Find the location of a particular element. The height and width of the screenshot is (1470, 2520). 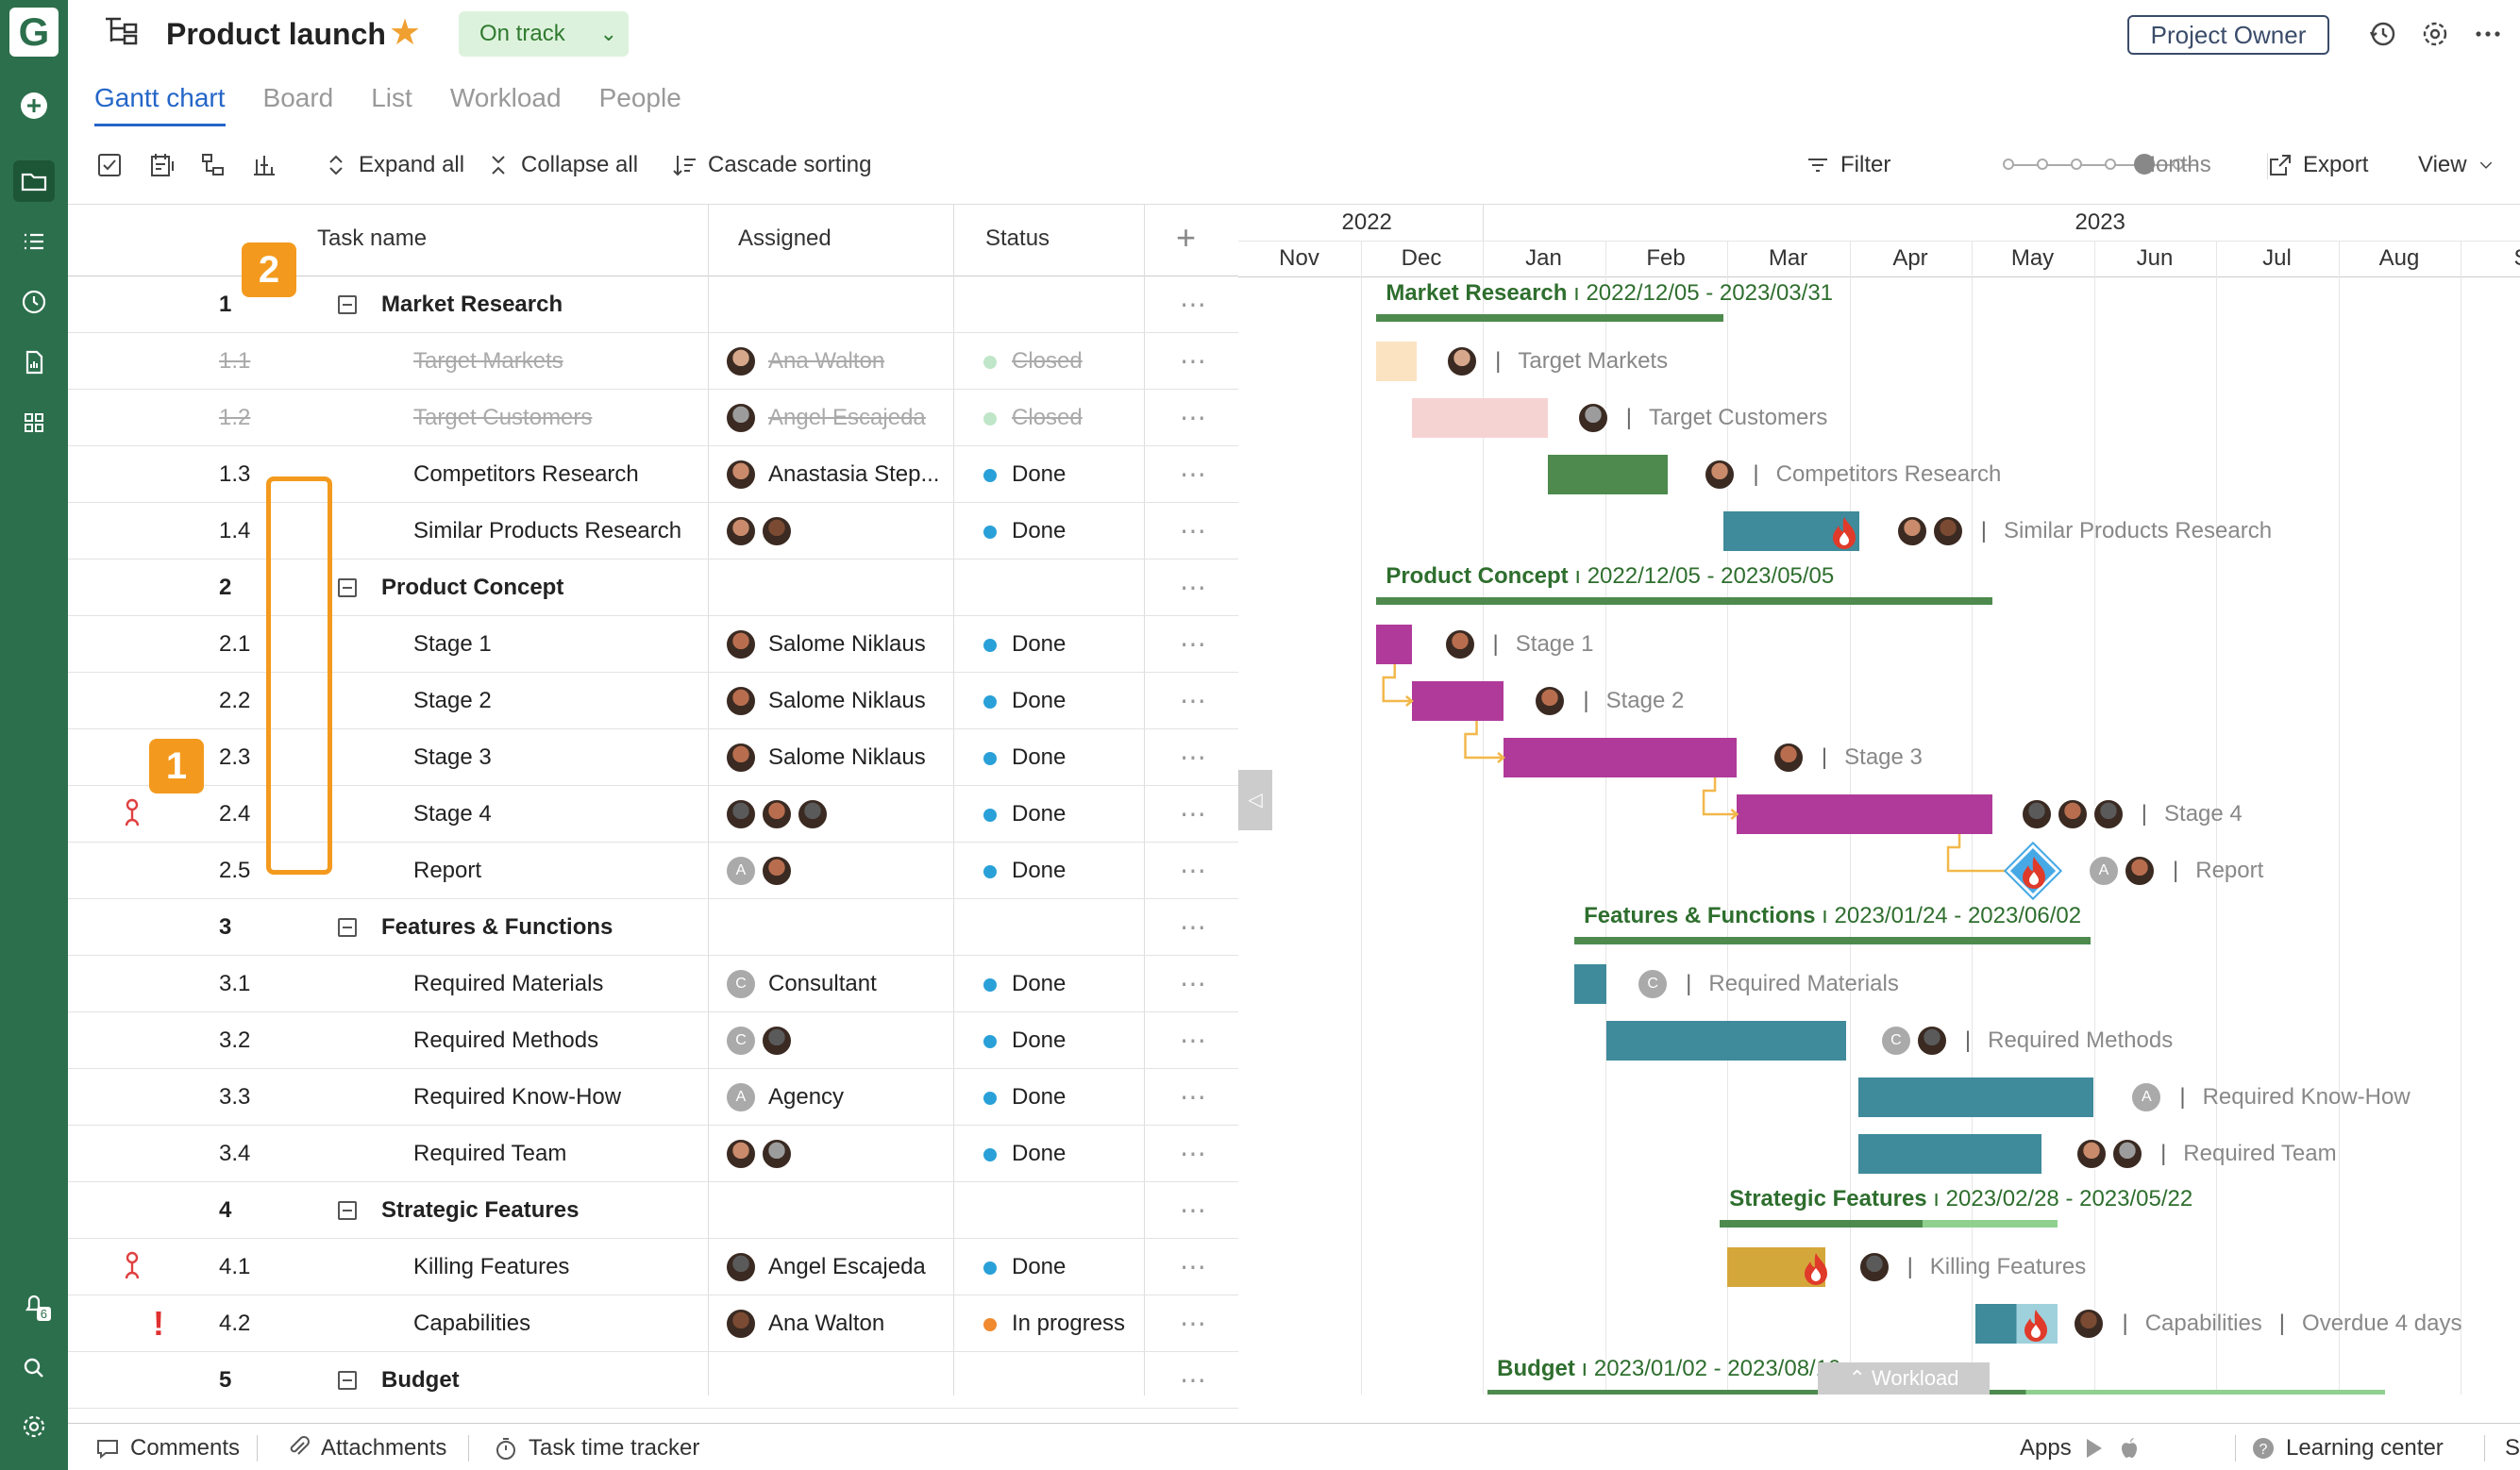

clock-icon is located at coordinates (34, 302).